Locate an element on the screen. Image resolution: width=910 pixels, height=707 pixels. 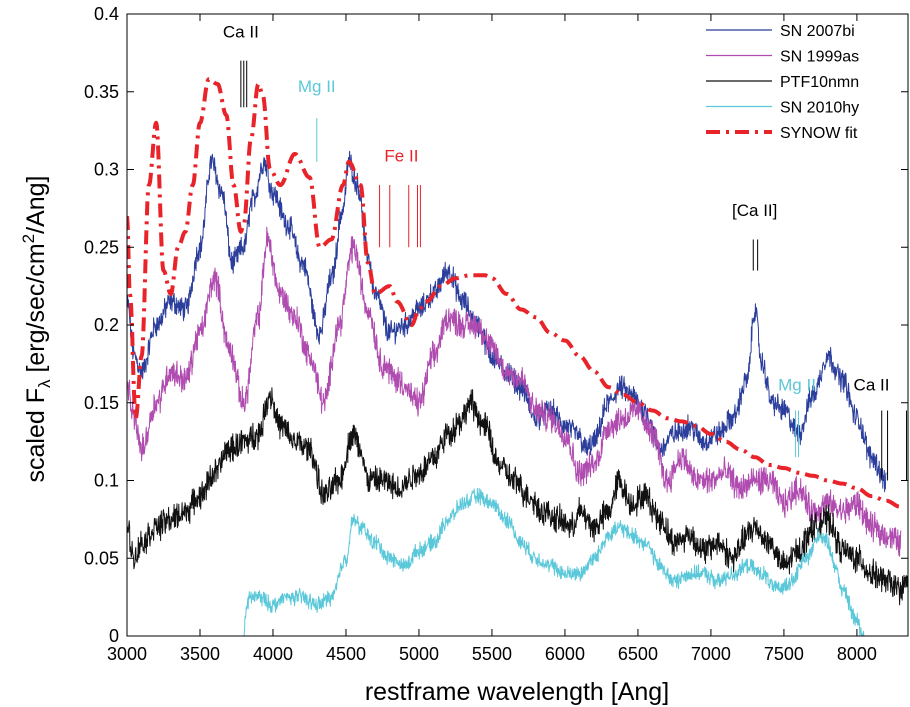
annotation-label: Fe II is located at coordinates (401, 156).